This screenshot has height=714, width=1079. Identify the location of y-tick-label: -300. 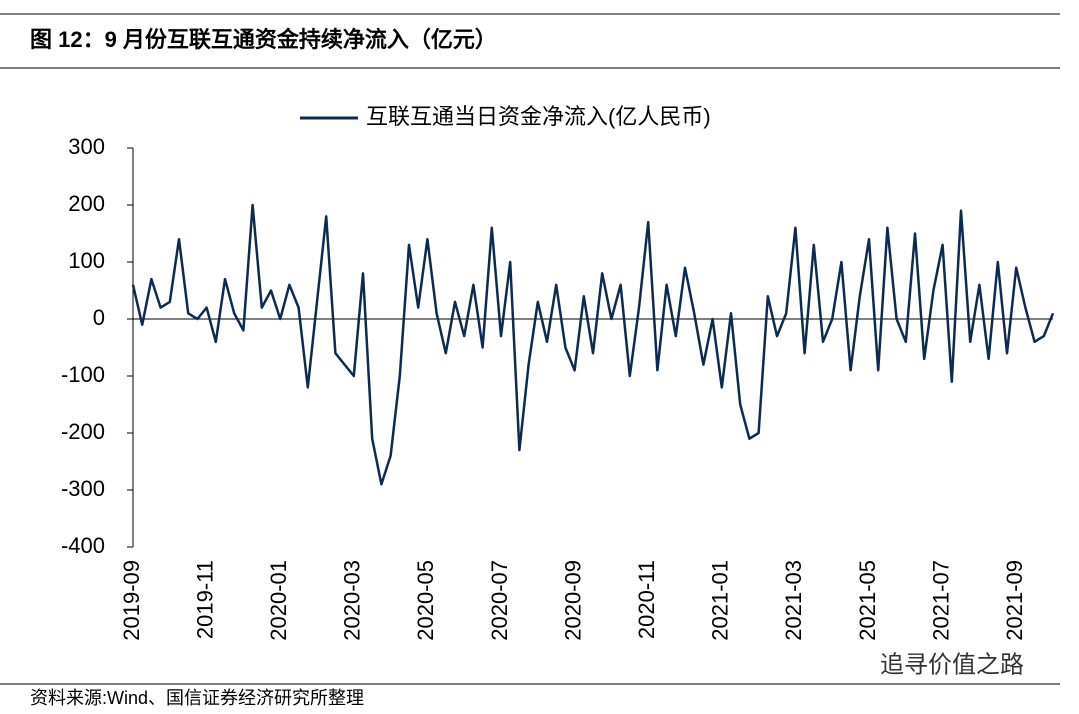
(83, 488).